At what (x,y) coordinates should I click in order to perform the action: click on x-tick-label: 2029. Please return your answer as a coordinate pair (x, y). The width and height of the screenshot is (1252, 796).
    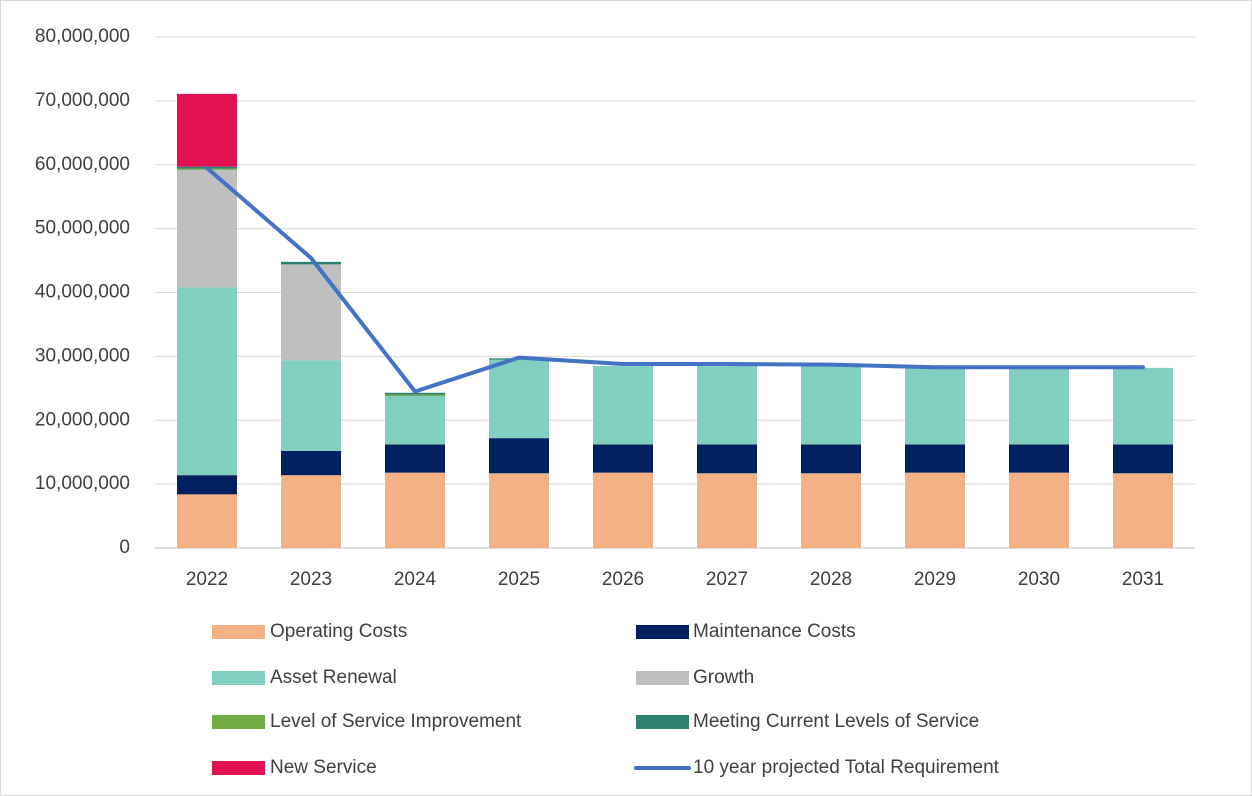
    Looking at the image, I should click on (935, 579).